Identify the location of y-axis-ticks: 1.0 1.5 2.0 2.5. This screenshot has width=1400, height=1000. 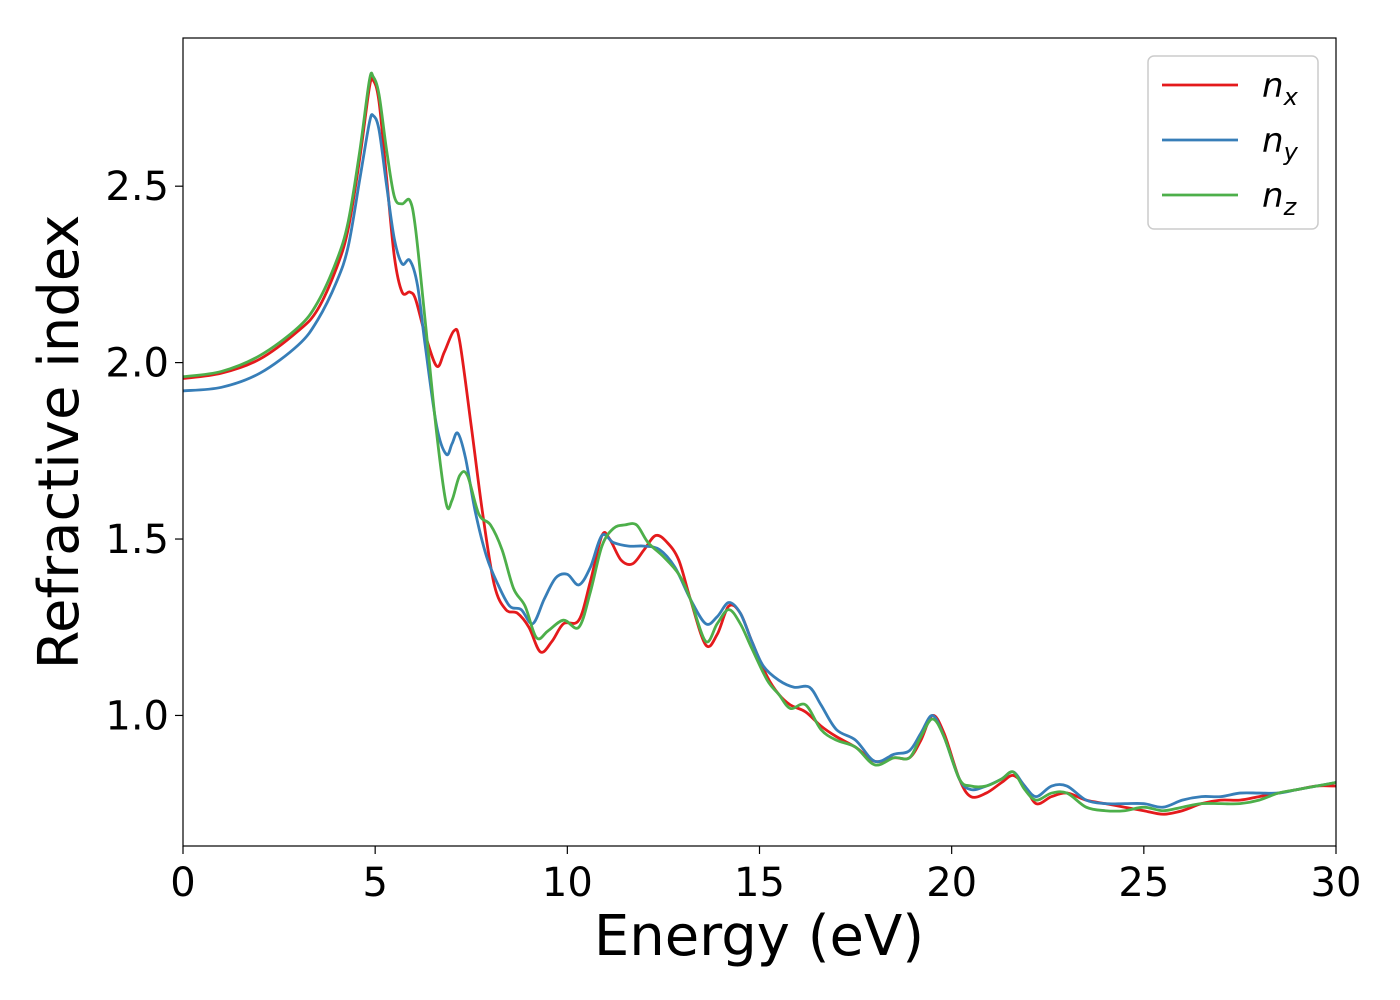
(144, 451).